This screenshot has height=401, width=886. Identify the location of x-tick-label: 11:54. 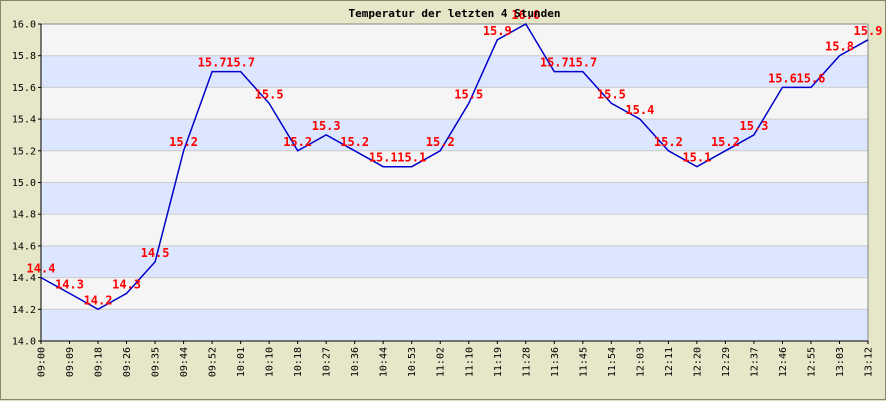
(612, 362).